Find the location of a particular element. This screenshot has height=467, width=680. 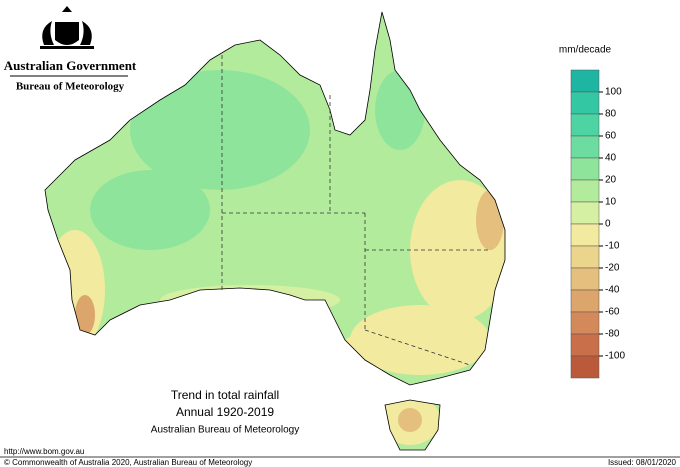

legend-label: -20 is located at coordinates (612, 268).